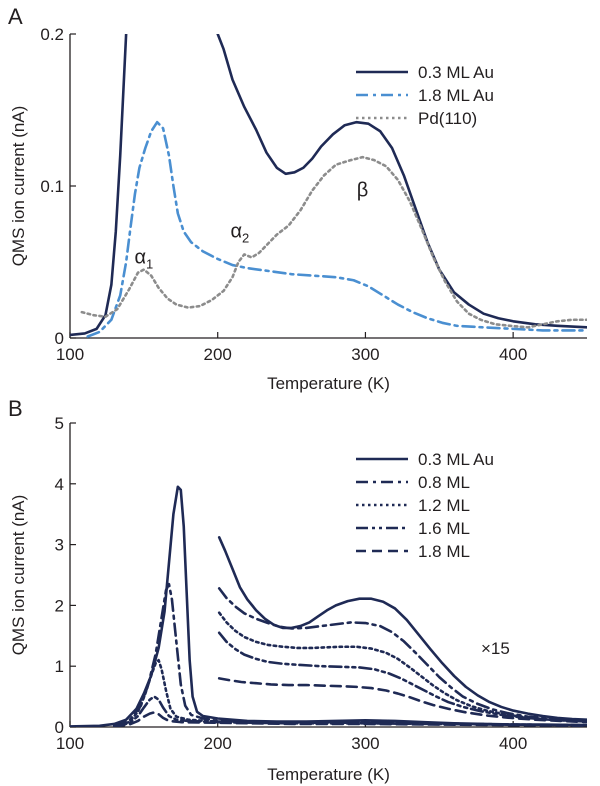  Describe the element at coordinates (363, 191) in the screenshot. I see `annotation: β` at that location.